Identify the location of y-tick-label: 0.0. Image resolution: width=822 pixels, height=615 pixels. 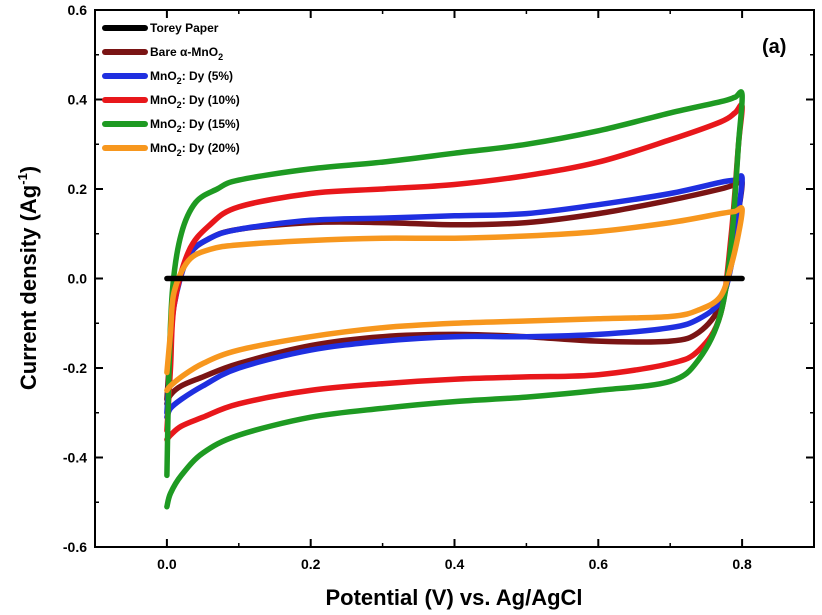
(78, 279).